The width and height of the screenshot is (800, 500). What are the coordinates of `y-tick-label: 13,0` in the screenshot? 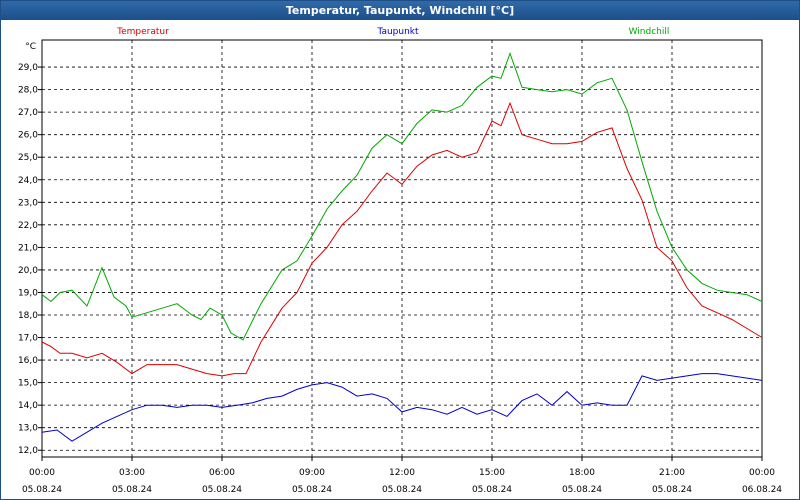 It's located at (28, 429).